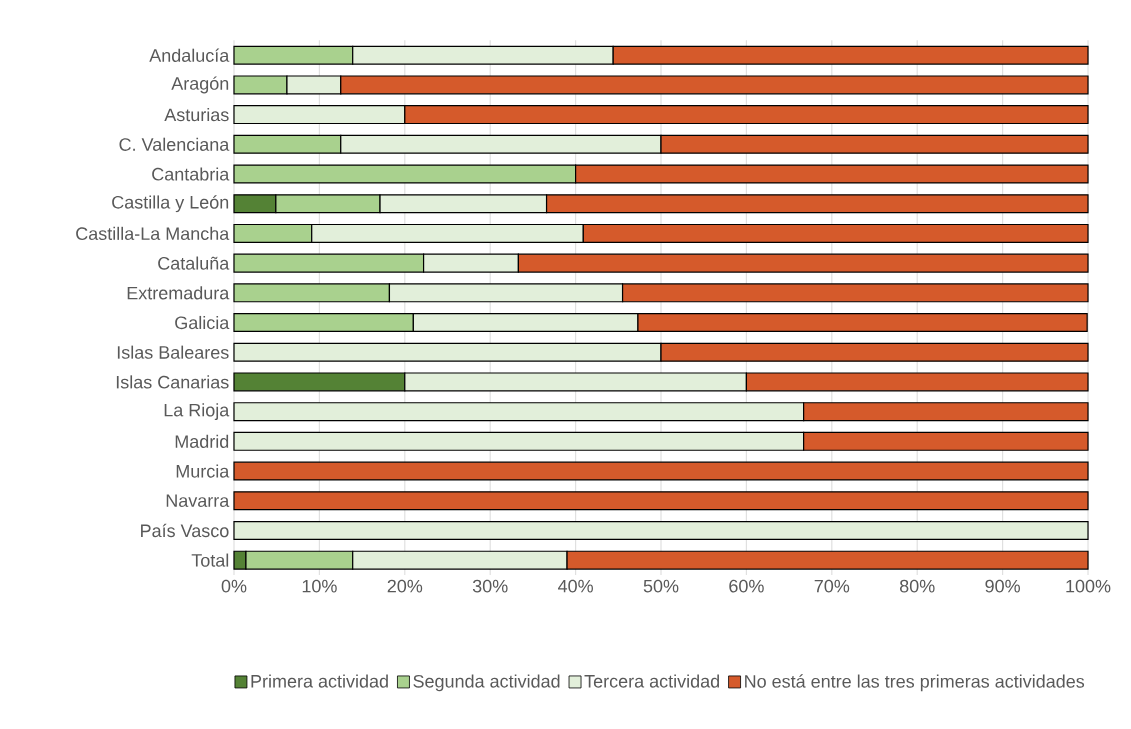 The width and height of the screenshot is (1131, 729). What do you see at coordinates (194, 263) in the screenshot?
I see `y-tick-label: Cataluña` at bounding box center [194, 263].